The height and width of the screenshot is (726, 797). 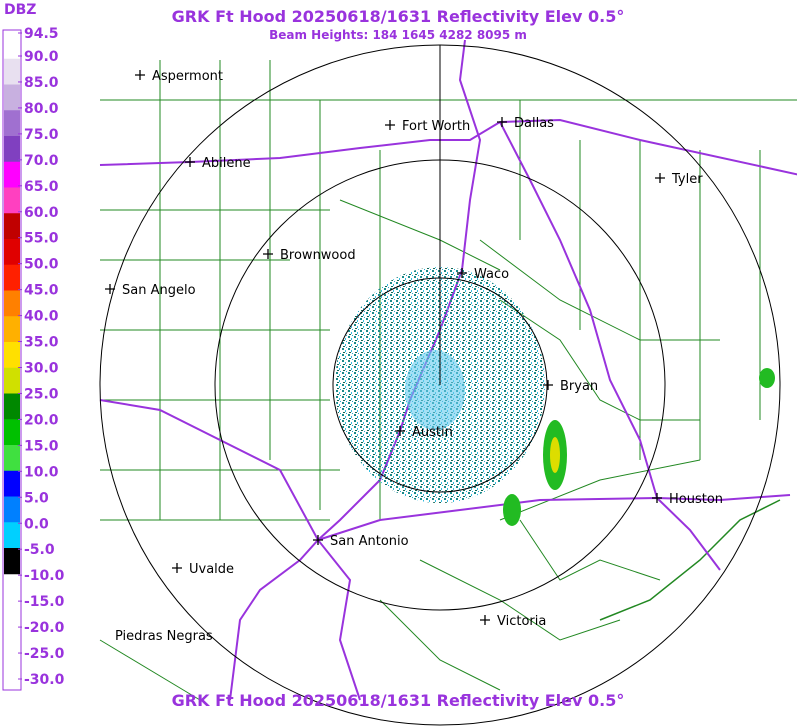 I want to click on colorbar-tick: -5.0, so click(x=39, y=550).